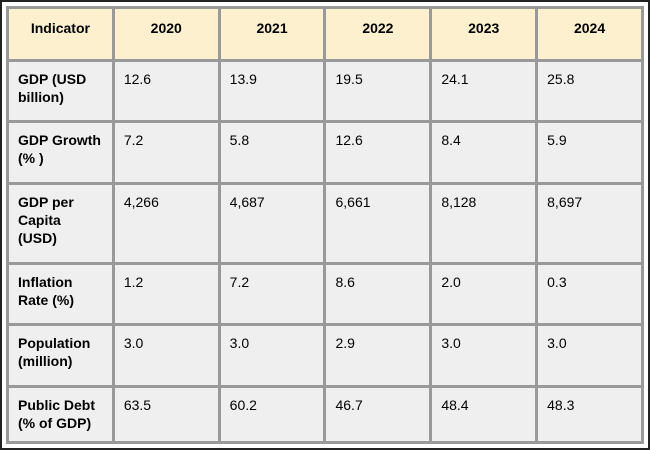  I want to click on row-label-gdp-per-capita: GDP per Capita (USD), so click(60, 223).